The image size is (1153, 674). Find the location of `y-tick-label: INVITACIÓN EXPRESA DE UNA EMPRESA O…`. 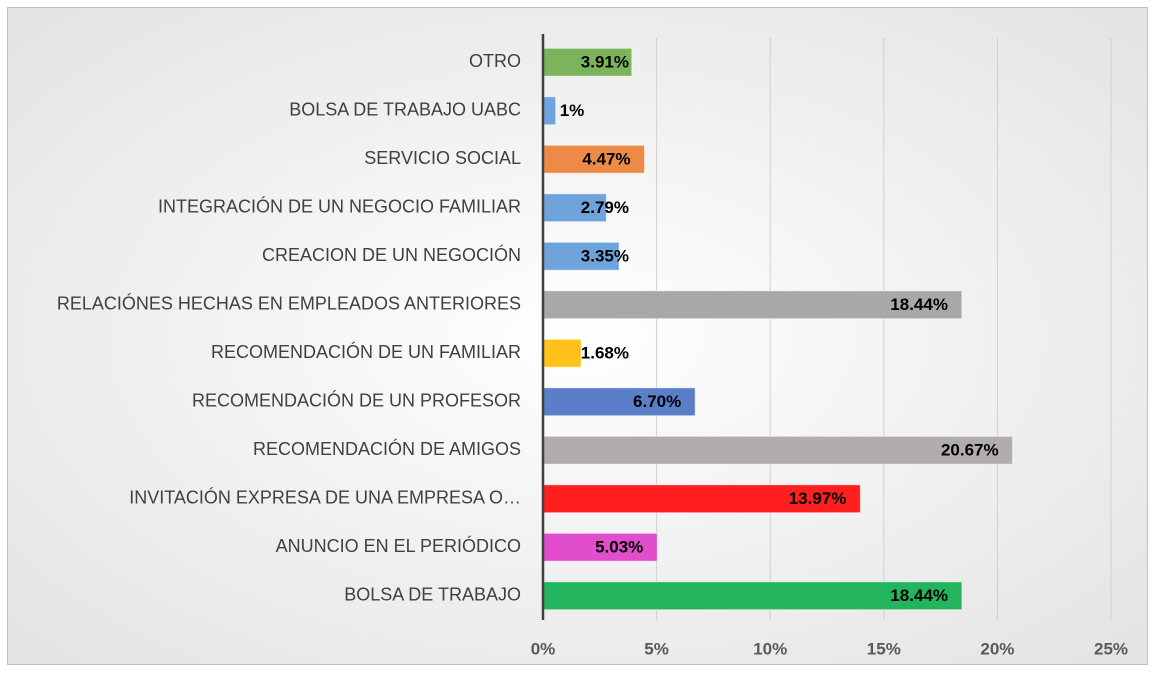

y-tick-label: INVITACIÓN EXPRESA DE UNA EMPRESA O… is located at coordinates (325, 497).